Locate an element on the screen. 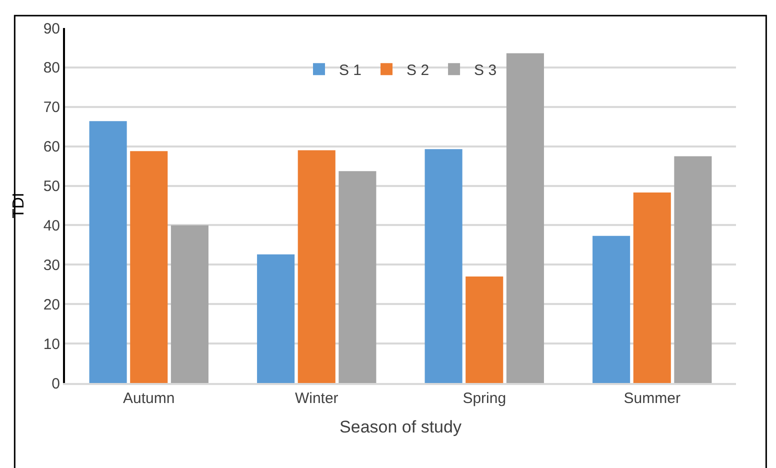 The image size is (776, 468). y-tick-label: 20 is located at coordinates (51, 305).